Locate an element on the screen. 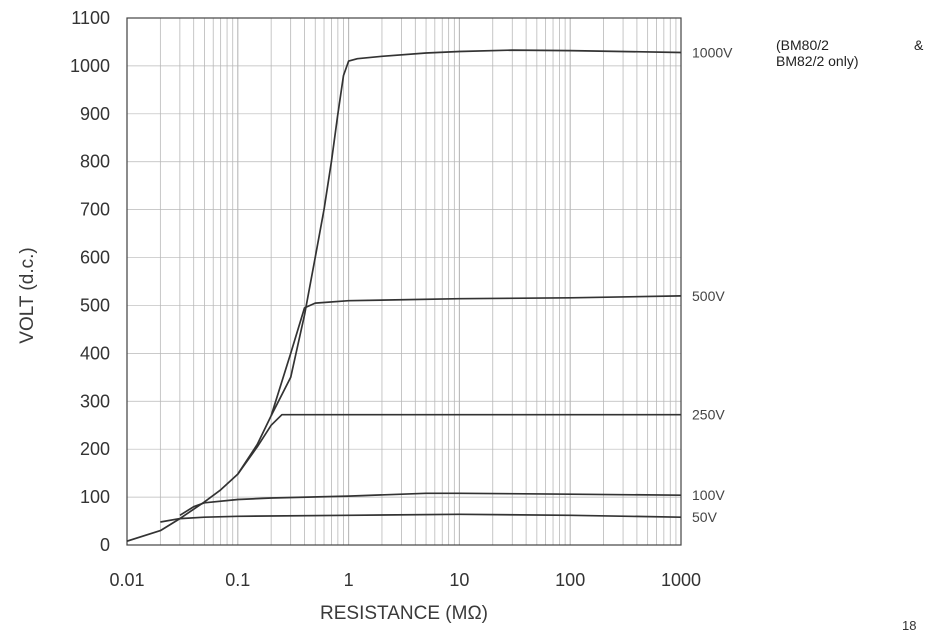 The width and height of the screenshot is (929, 633). x-tick-label: 0.01 is located at coordinates (126, 580).